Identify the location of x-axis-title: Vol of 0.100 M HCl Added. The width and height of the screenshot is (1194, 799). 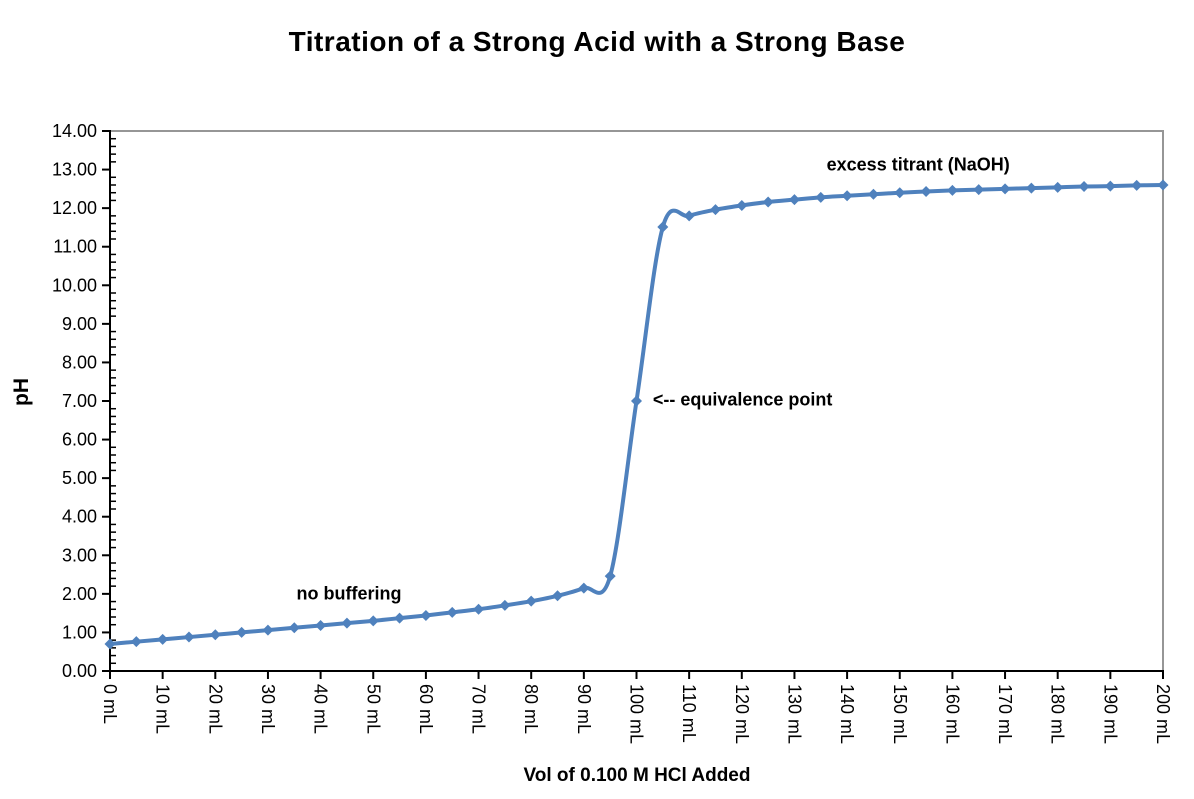
(637, 775).